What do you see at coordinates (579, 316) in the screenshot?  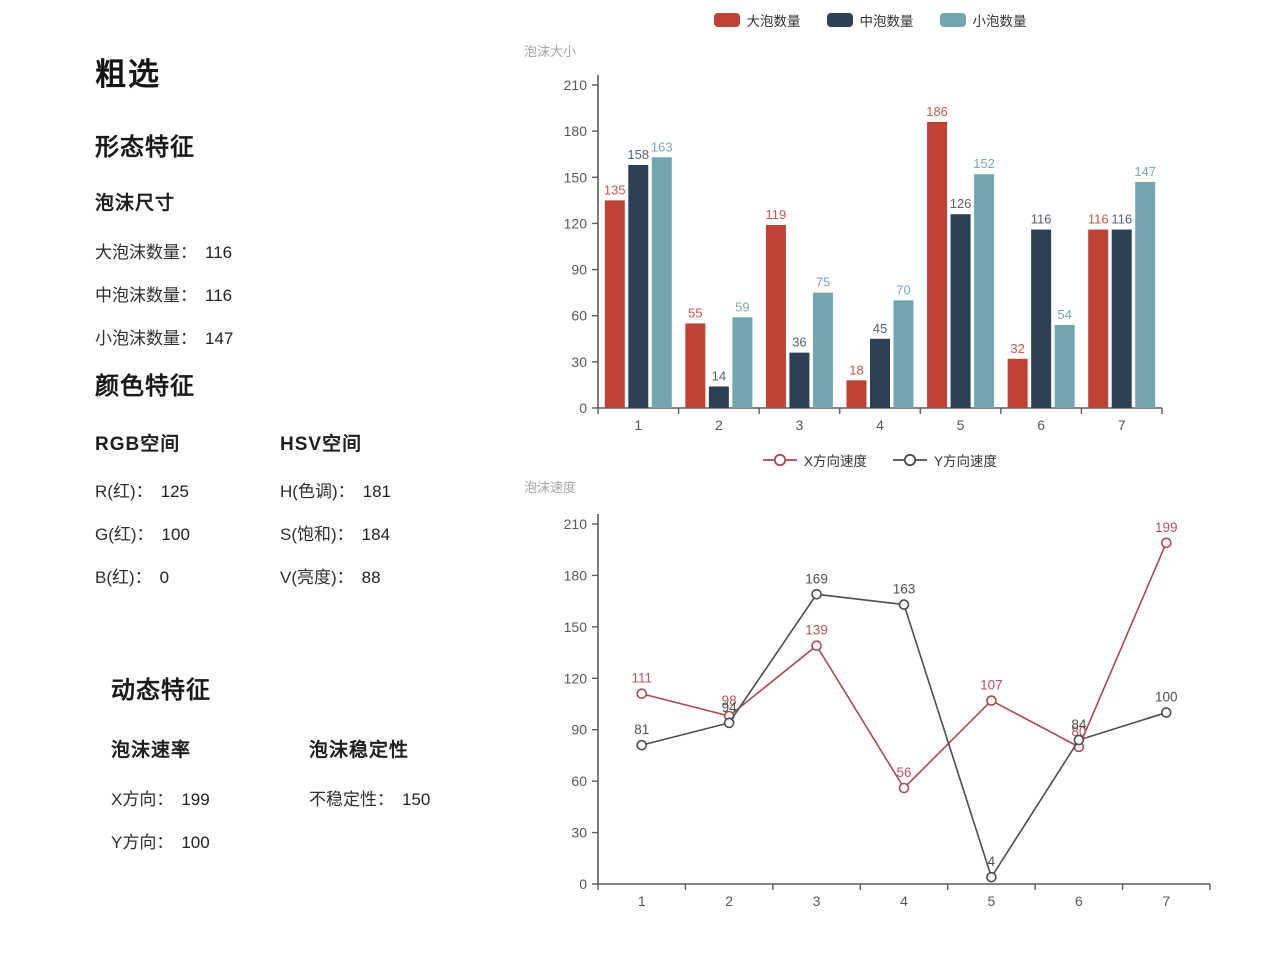 I see `svg-text: 60` at bounding box center [579, 316].